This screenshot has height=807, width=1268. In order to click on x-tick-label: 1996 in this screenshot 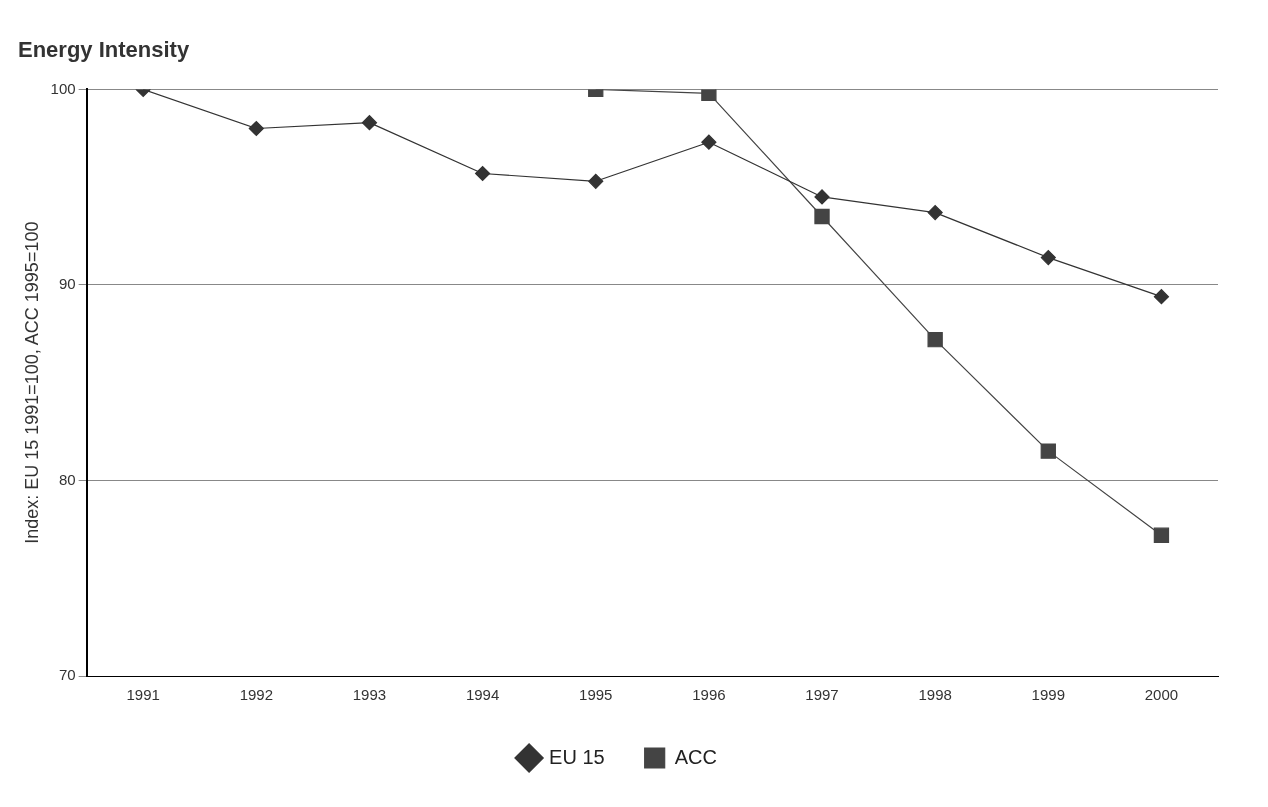, I will do `click(709, 695)`.